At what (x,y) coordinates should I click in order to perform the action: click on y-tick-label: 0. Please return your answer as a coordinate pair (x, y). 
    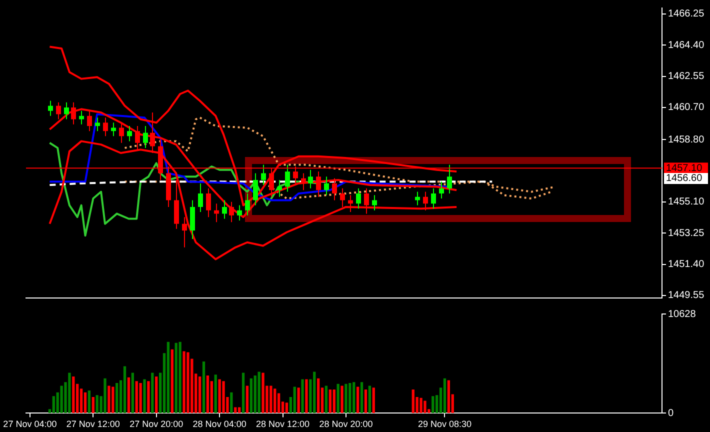
    Looking at the image, I should click on (671, 413).